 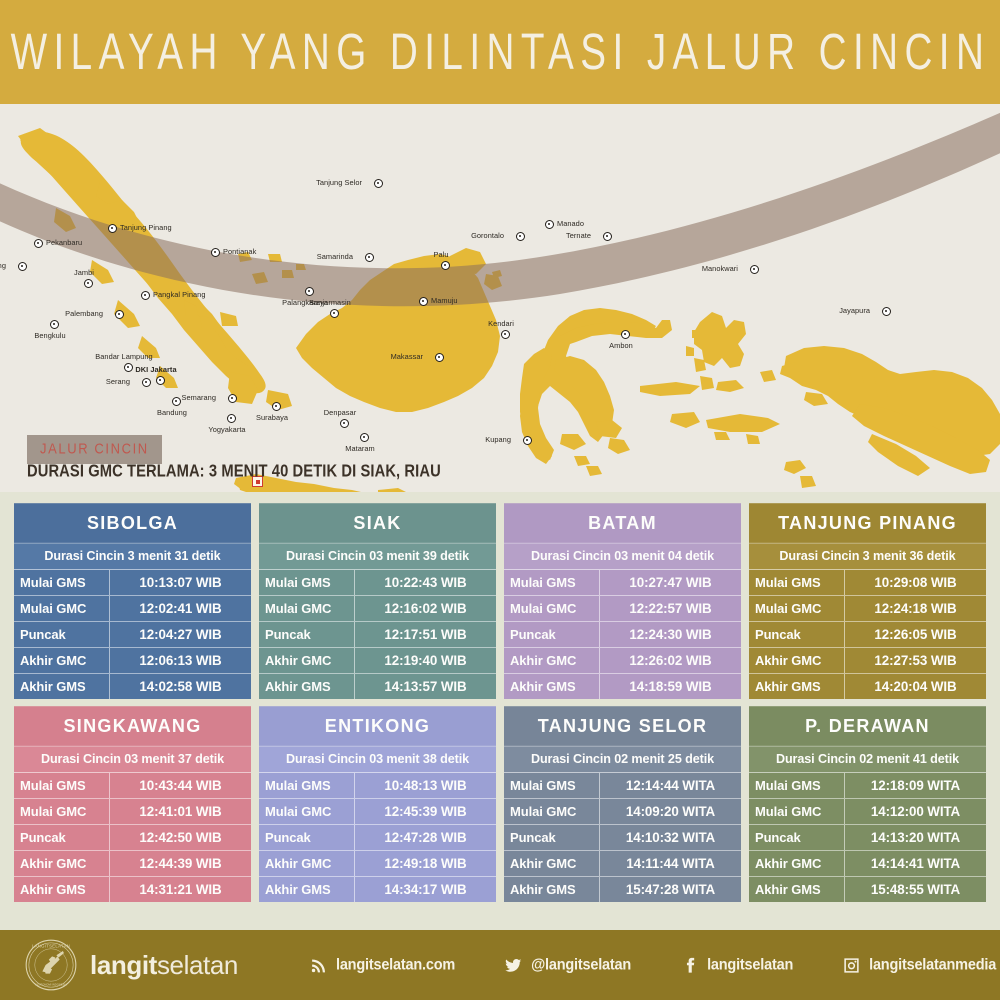 I want to click on timing-value: 12:24:30 WIB, so click(x=670, y=634).